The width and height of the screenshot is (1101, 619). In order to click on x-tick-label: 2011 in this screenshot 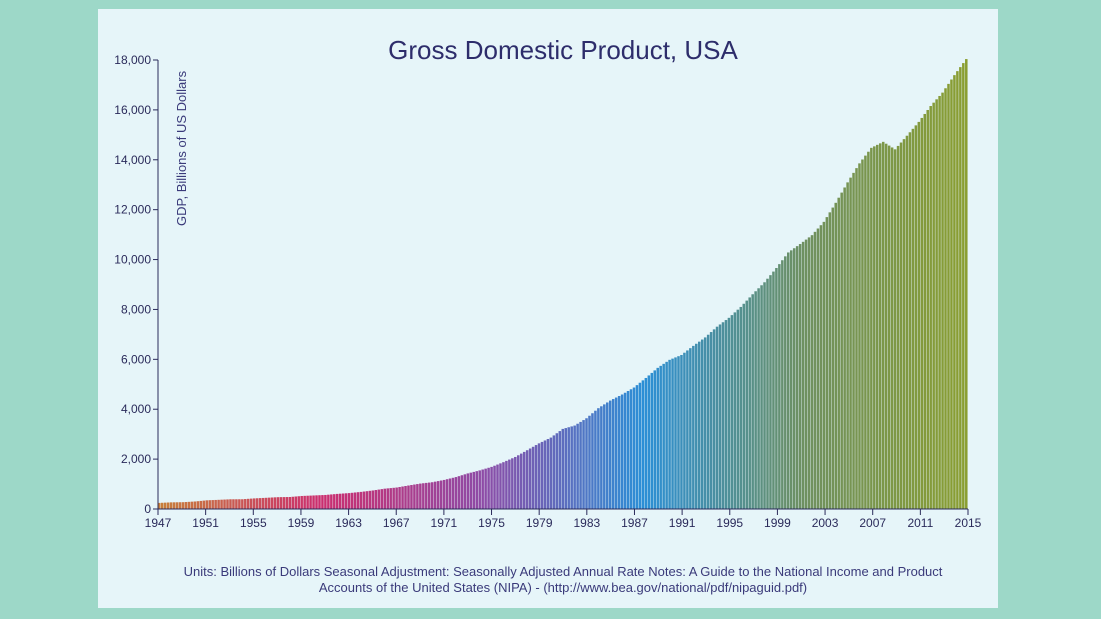, I will do `click(920, 523)`.